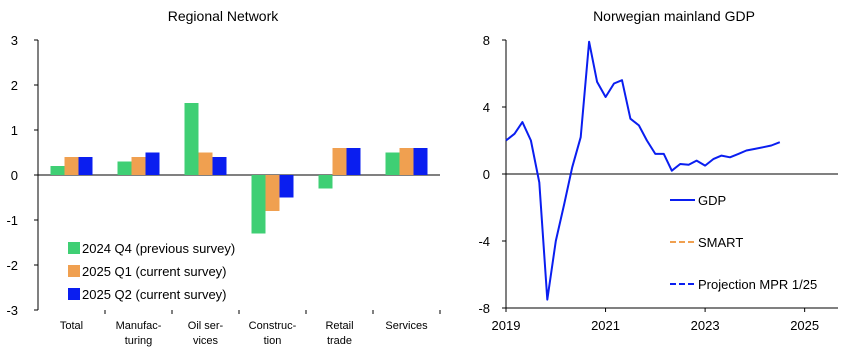 This screenshot has height=347, width=862. Describe the element at coordinates (12, 265) in the screenshot. I see `left-y-tick-label: -2` at that location.